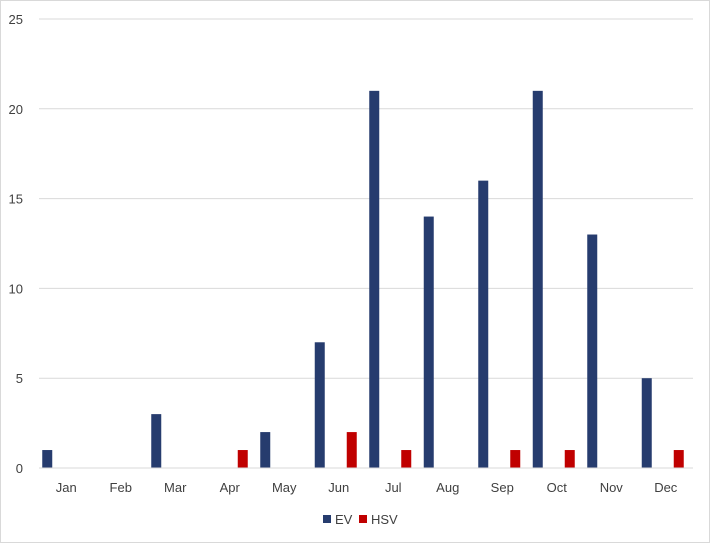  Describe the element at coordinates (592, 351) in the screenshot. I see `bar-ev-nov` at that location.